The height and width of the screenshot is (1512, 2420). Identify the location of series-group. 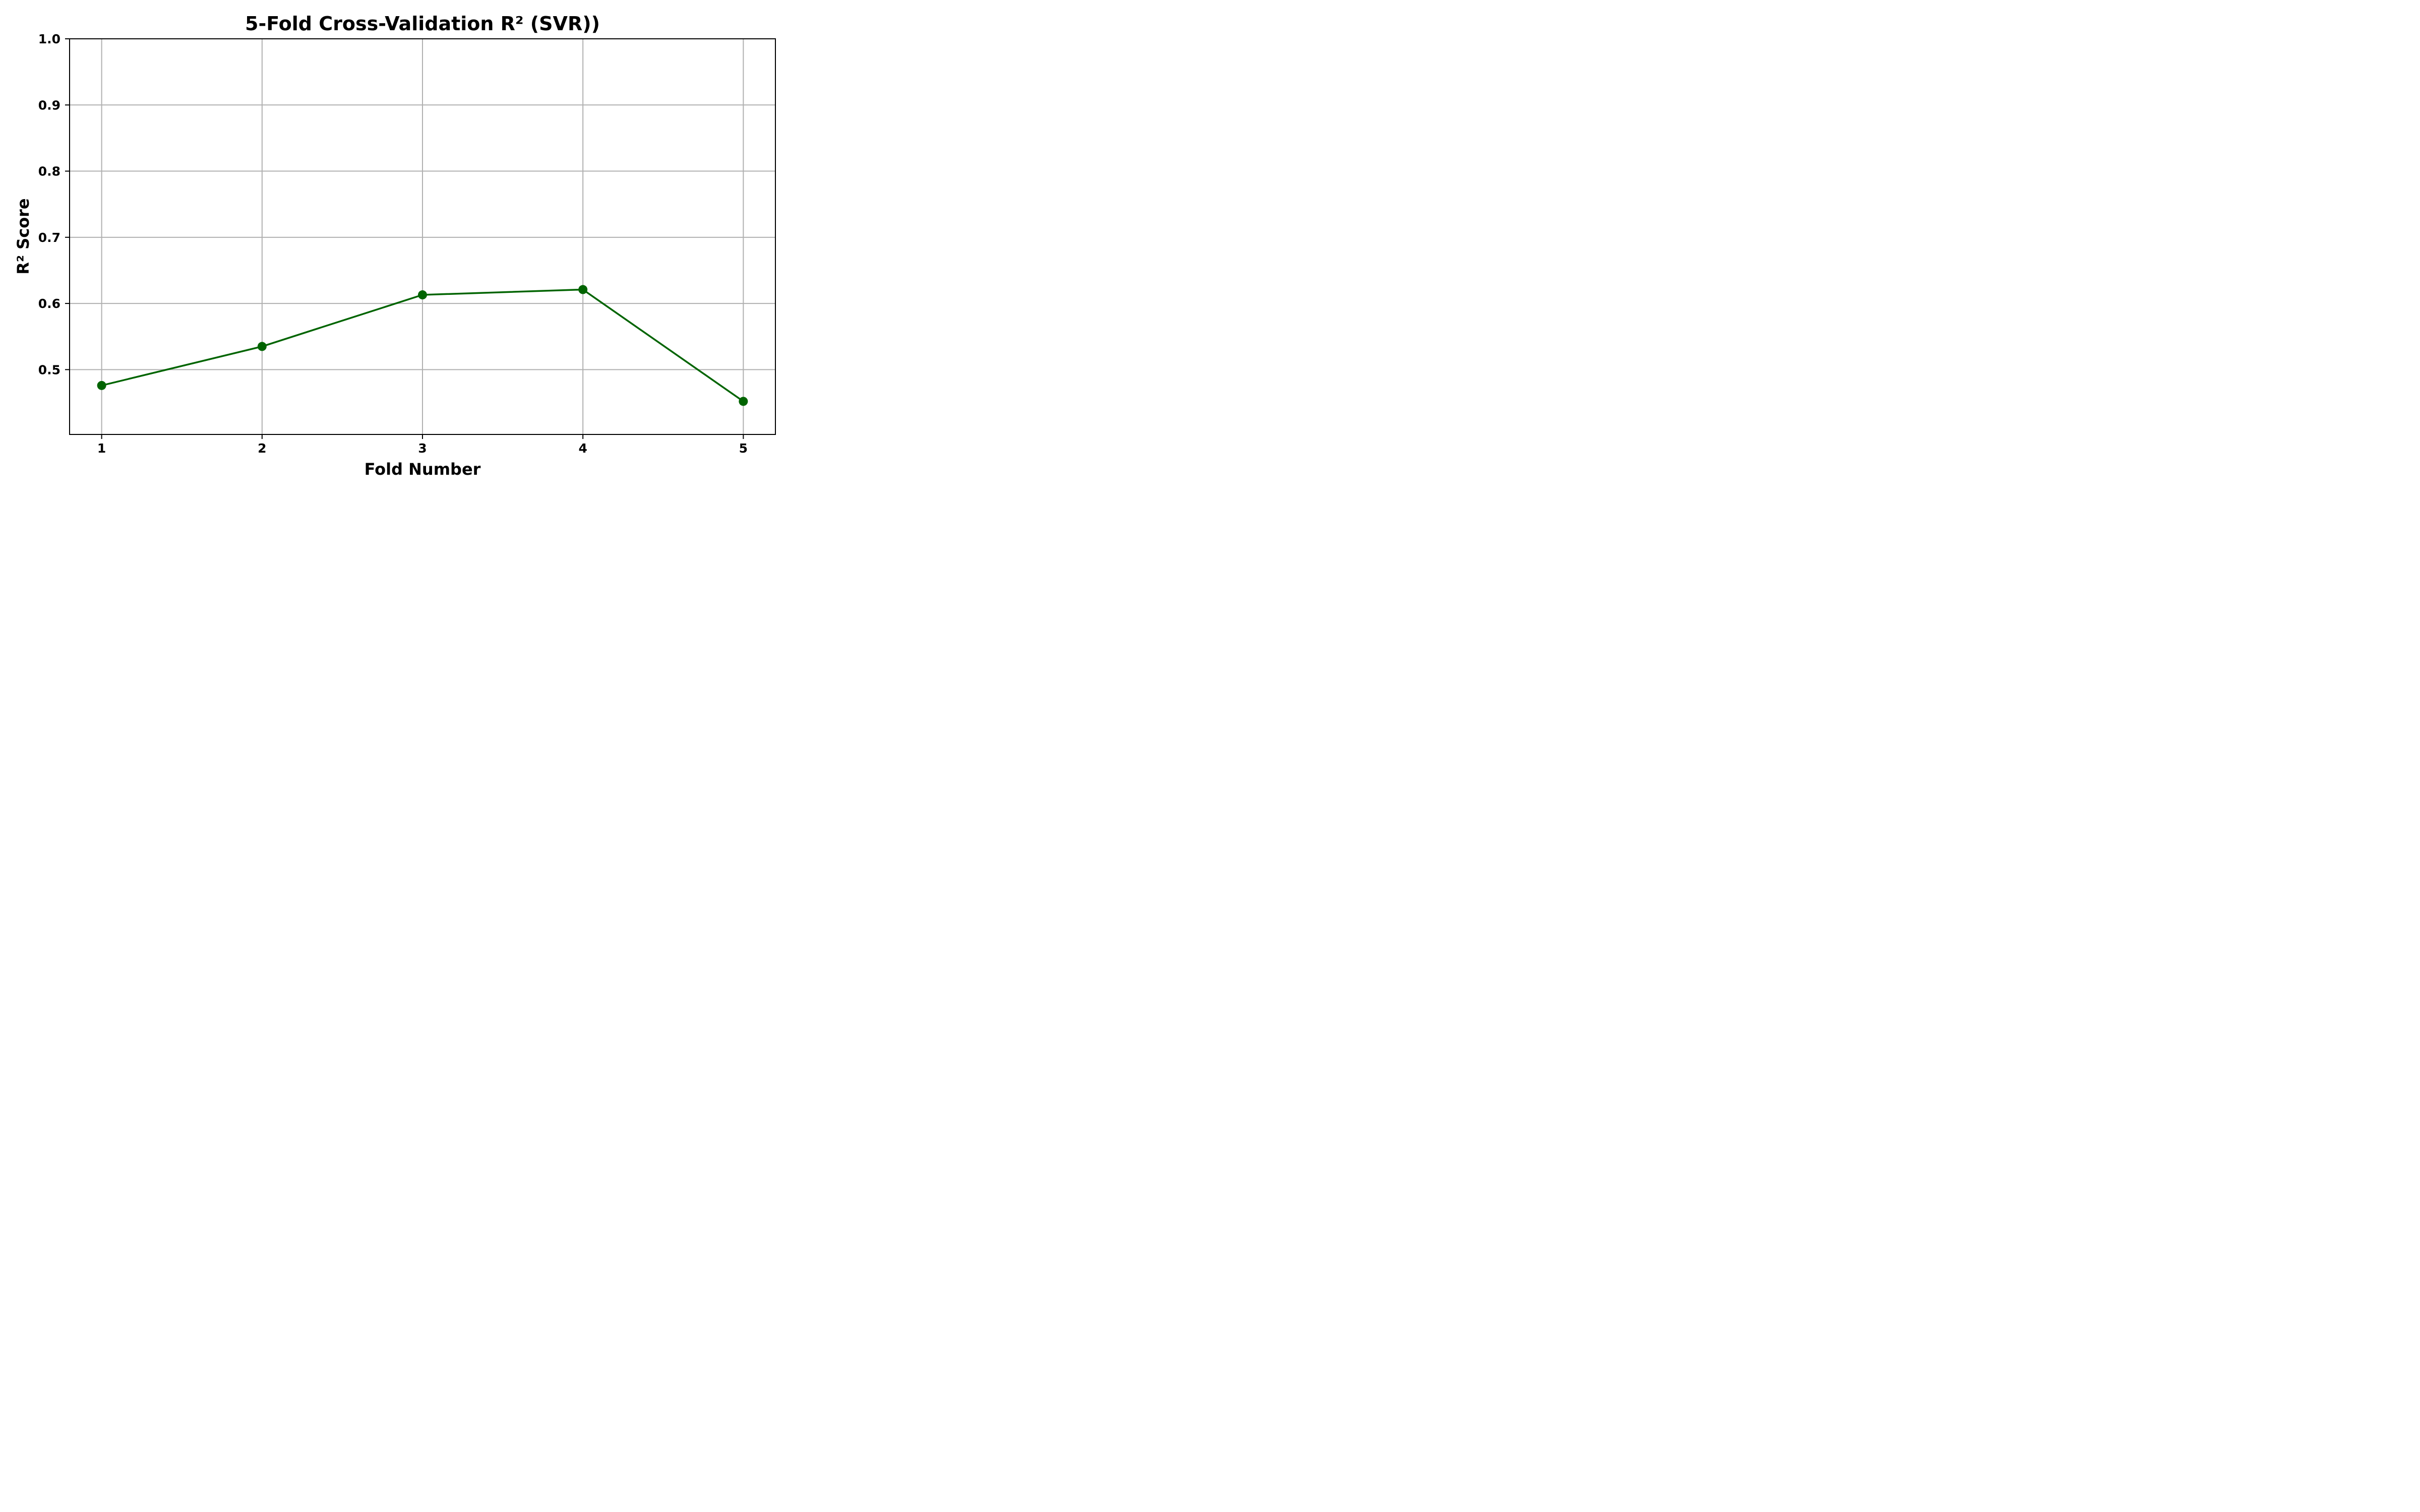
(422, 345).